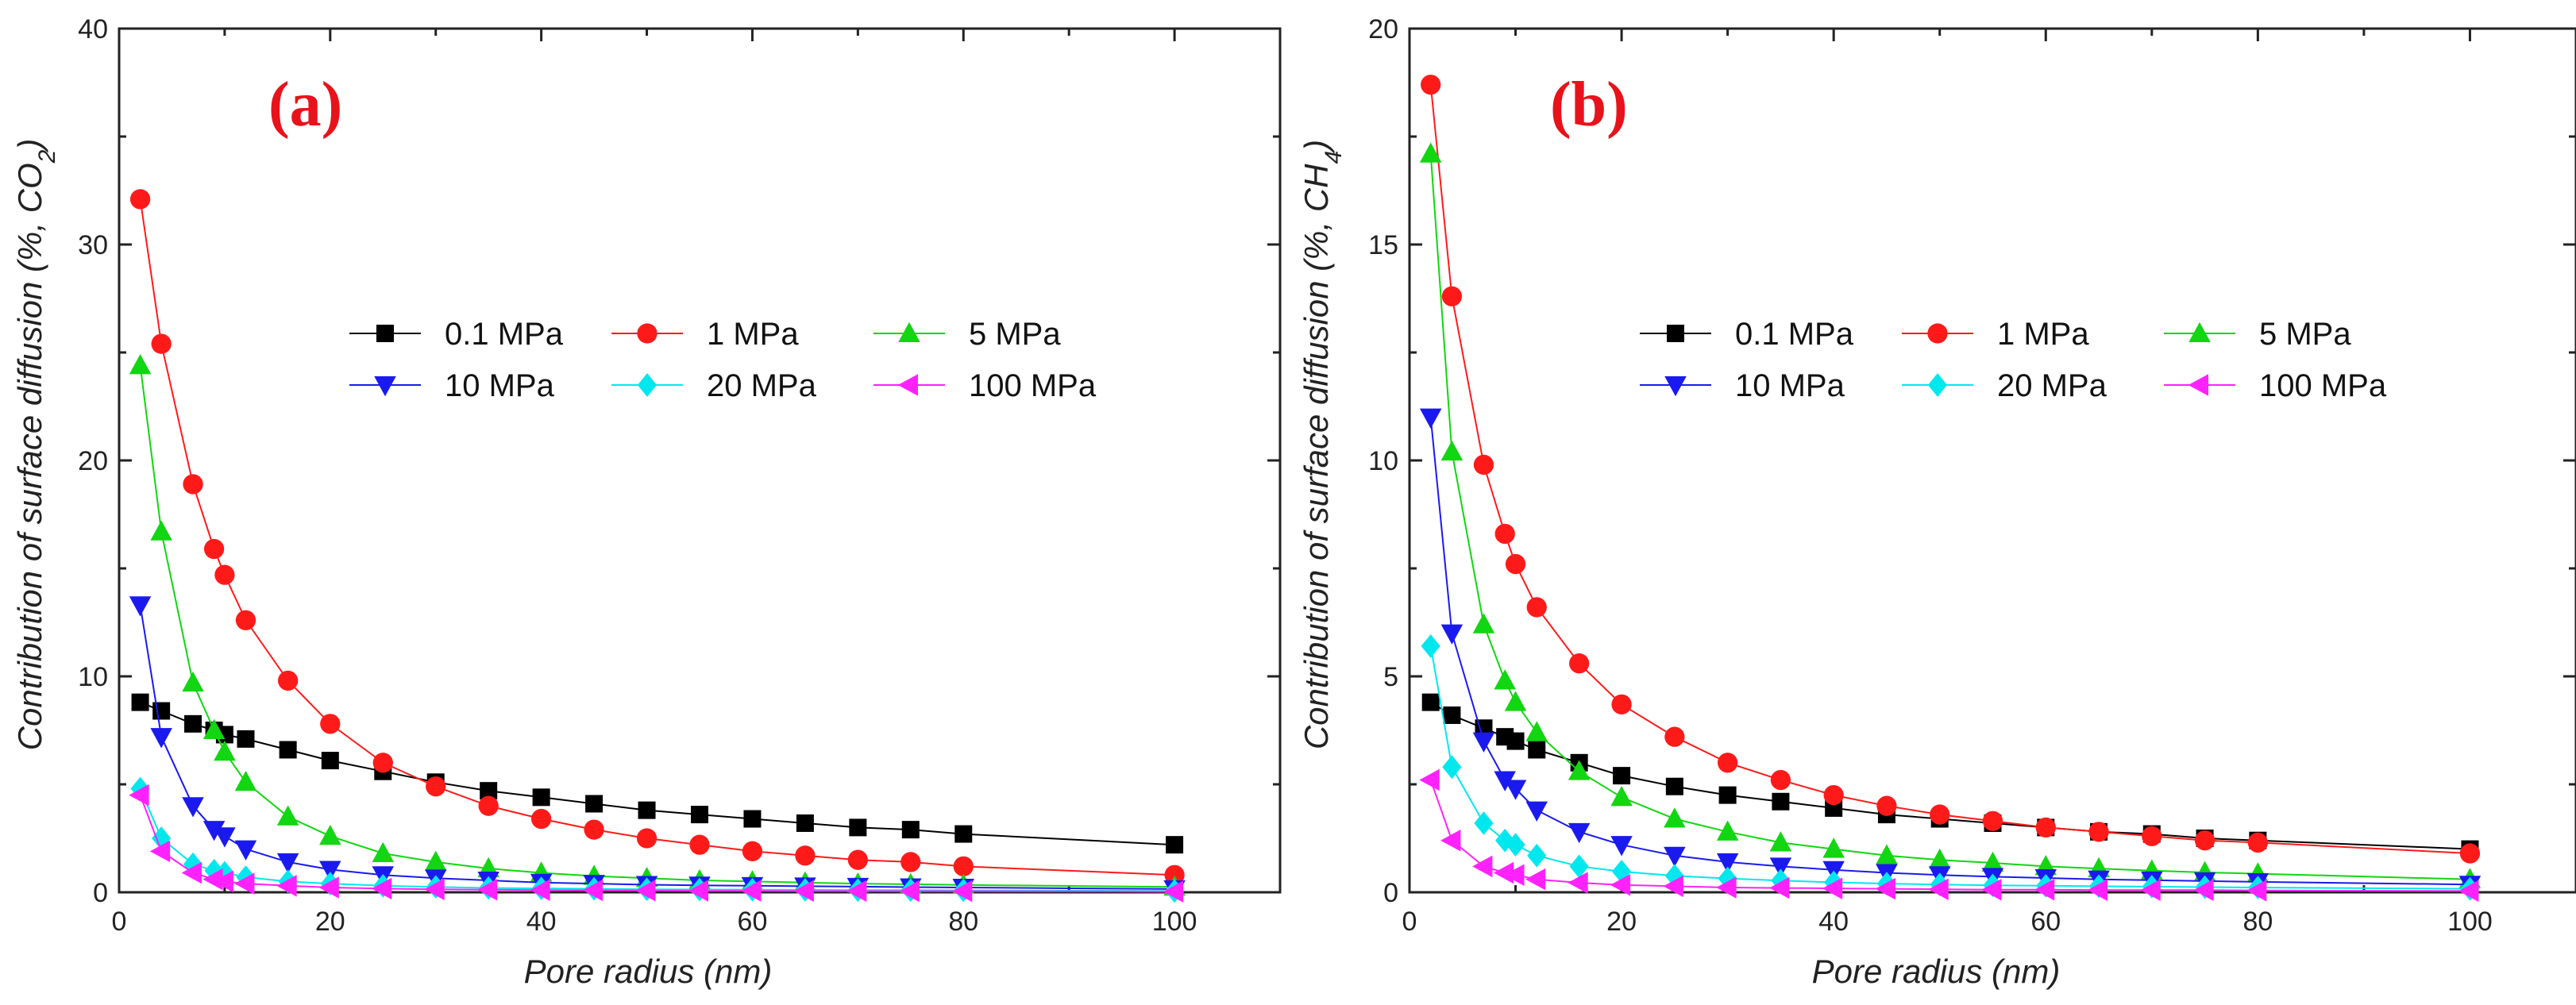 This screenshot has width=2576, height=1005. What do you see at coordinates (1383, 245) in the screenshot?
I see `y-tick-label: 15` at bounding box center [1383, 245].